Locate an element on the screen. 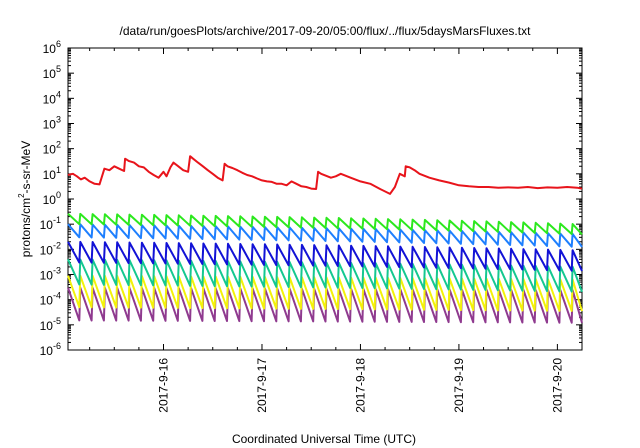  y-tick-exponent: -5 is located at coordinates (57, 321).